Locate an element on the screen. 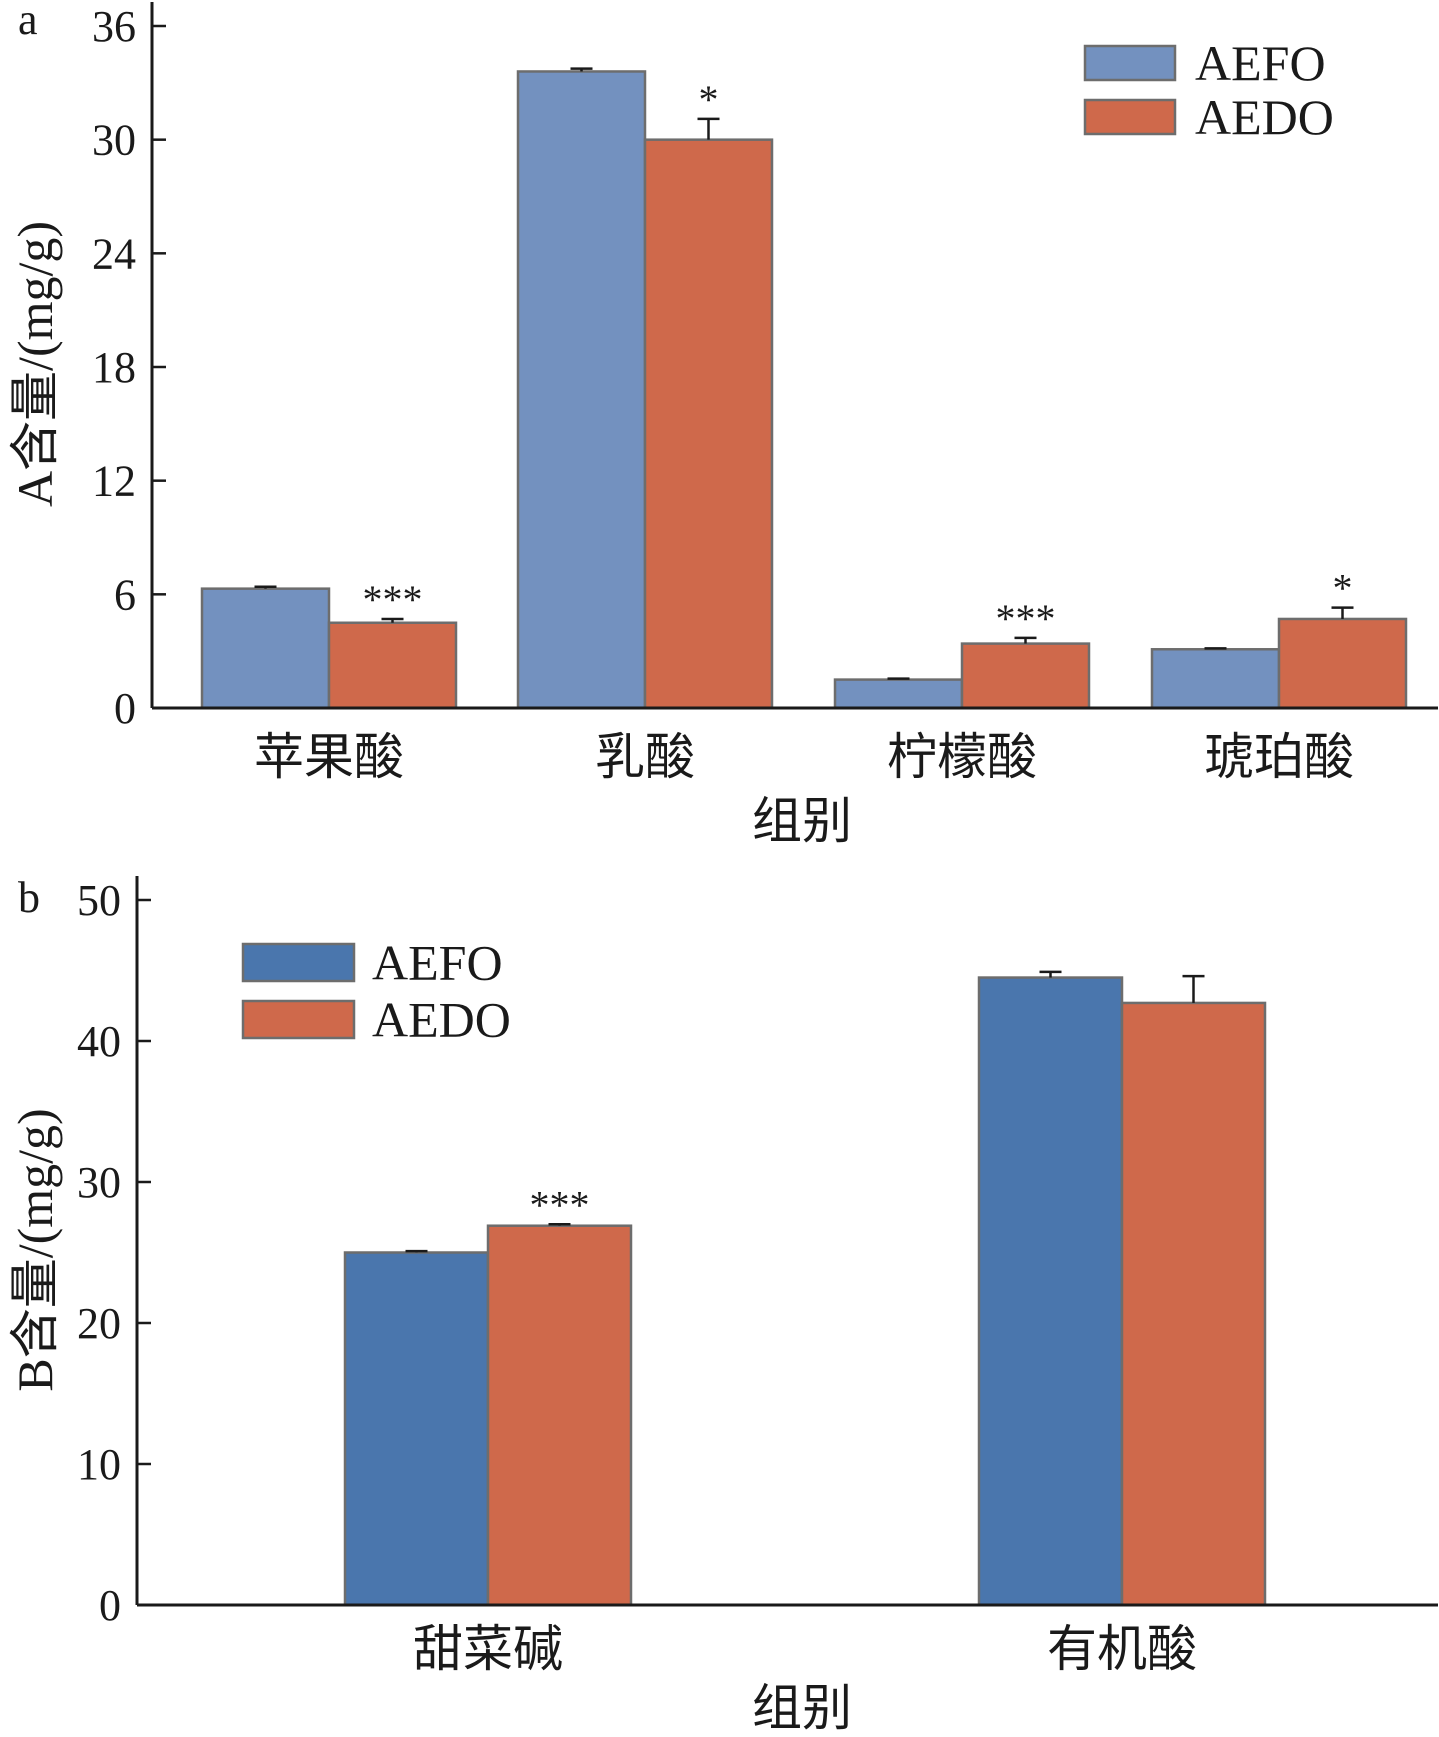  y-tick-label: 36 is located at coordinates (114, 26).